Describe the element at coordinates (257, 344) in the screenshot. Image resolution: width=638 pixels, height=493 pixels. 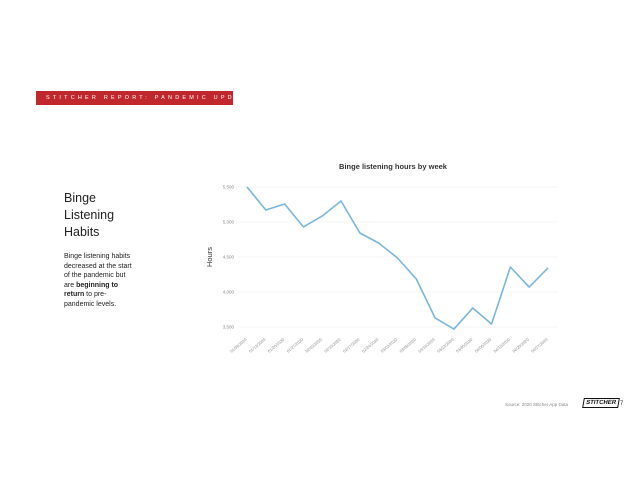
I see `x-tick-label: 01/13/2020` at that location.